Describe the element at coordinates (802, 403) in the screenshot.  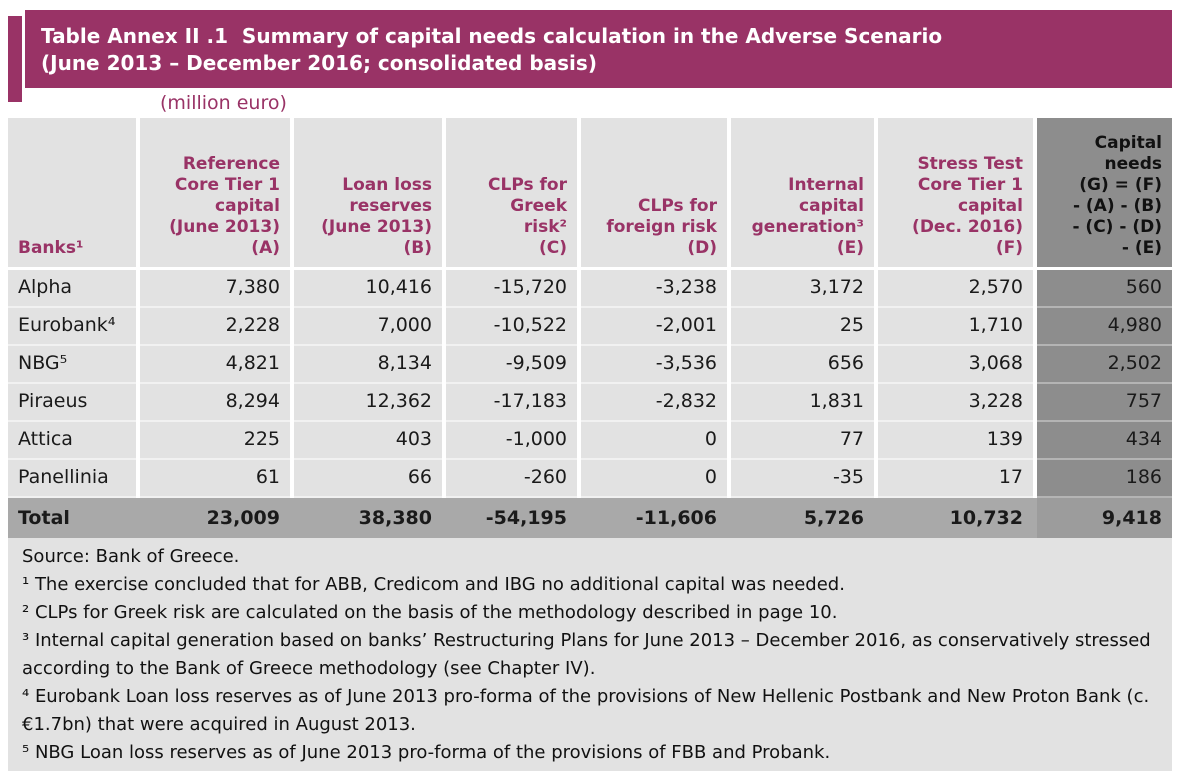
I see `table-cell: 1,831` at that location.